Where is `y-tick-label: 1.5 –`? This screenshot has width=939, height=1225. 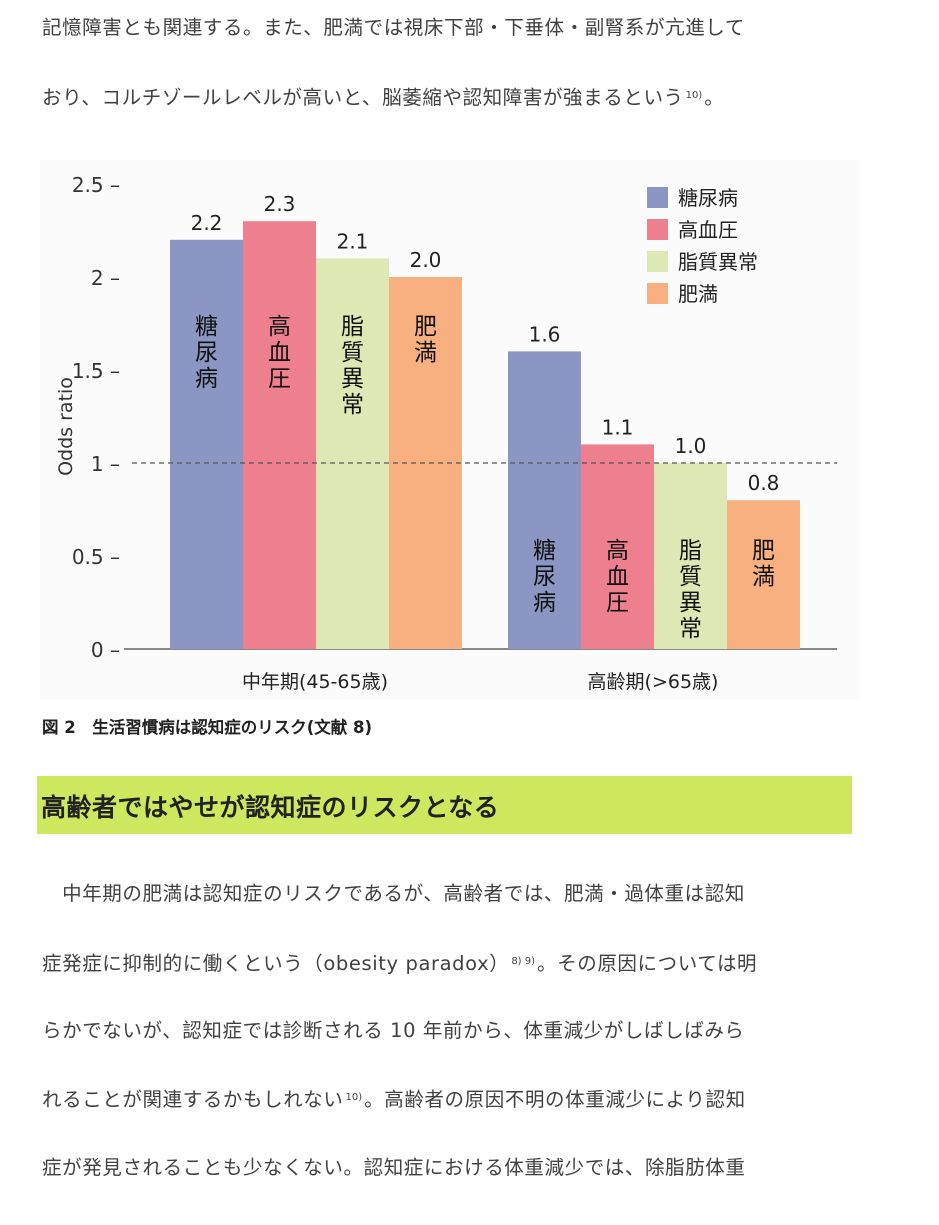 y-tick-label: 1.5 – is located at coordinates (96, 371).